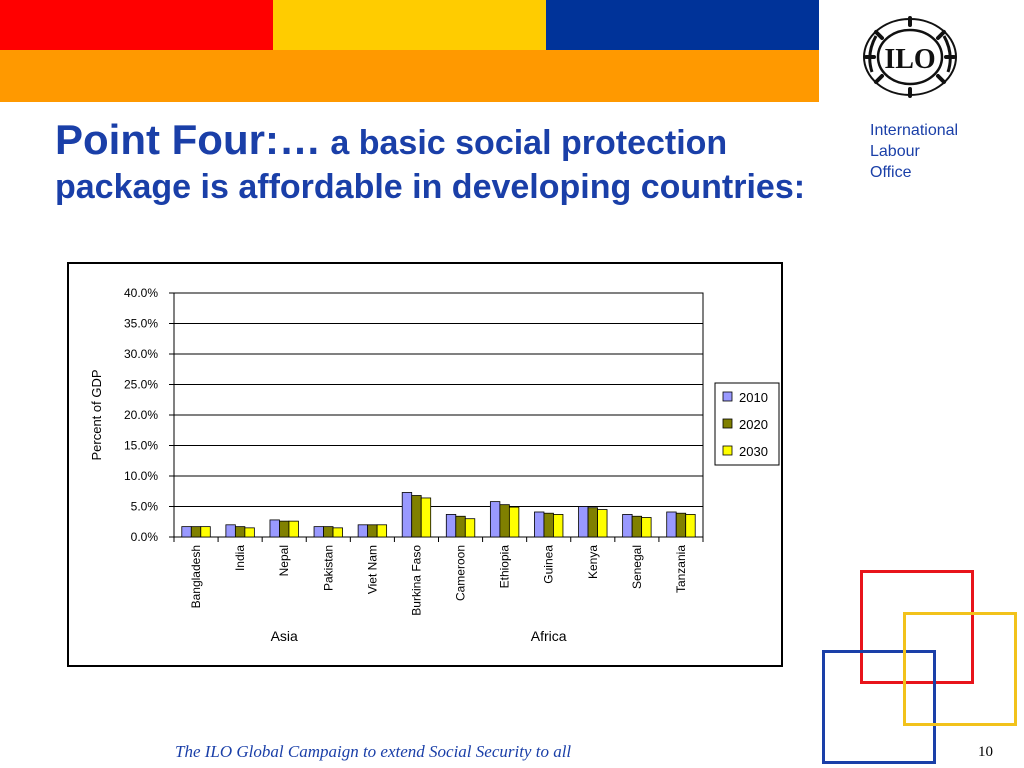 Image resolution: width=1024 pixels, height=768 pixels. Describe the element at coordinates (416, 580) in the screenshot. I see `category-label: Burkina Faso` at that location.